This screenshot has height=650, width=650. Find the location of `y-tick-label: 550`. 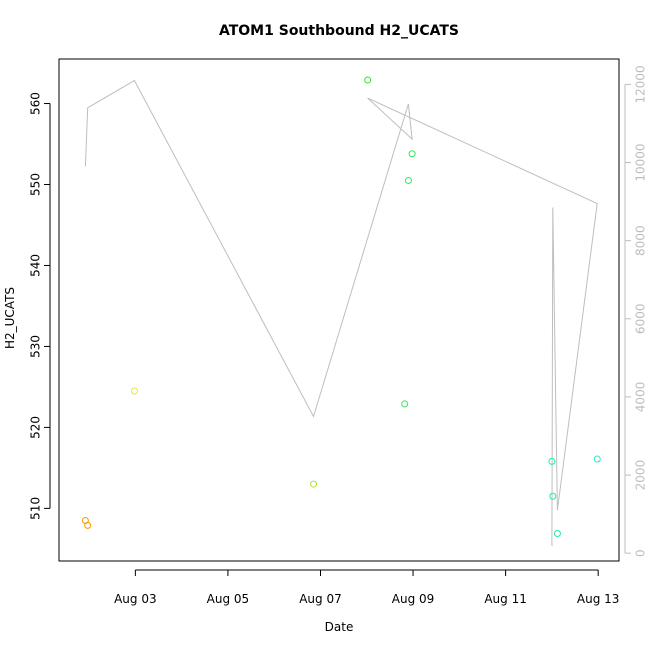

y-tick-label: 550 is located at coordinates (36, 184).